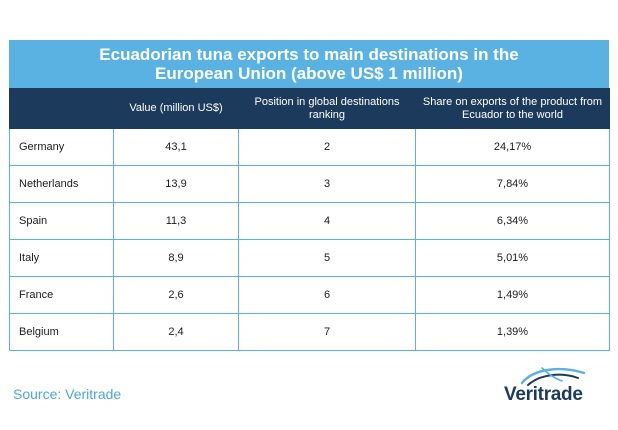 This screenshot has height=430, width=618. I want to click on share-cell: 7,84%, so click(512, 184).